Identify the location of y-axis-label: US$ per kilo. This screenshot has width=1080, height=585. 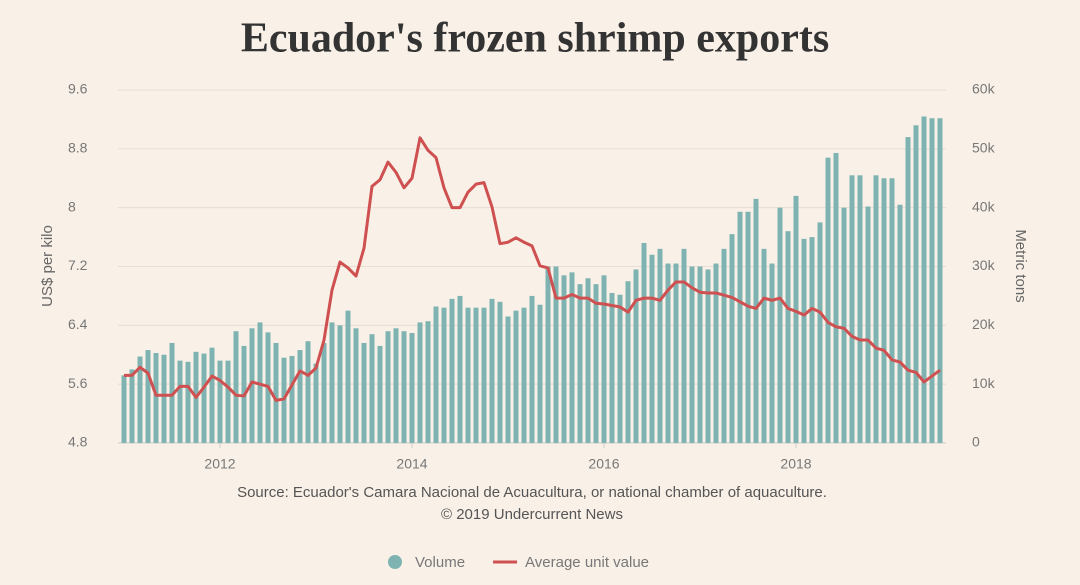
(47, 266).